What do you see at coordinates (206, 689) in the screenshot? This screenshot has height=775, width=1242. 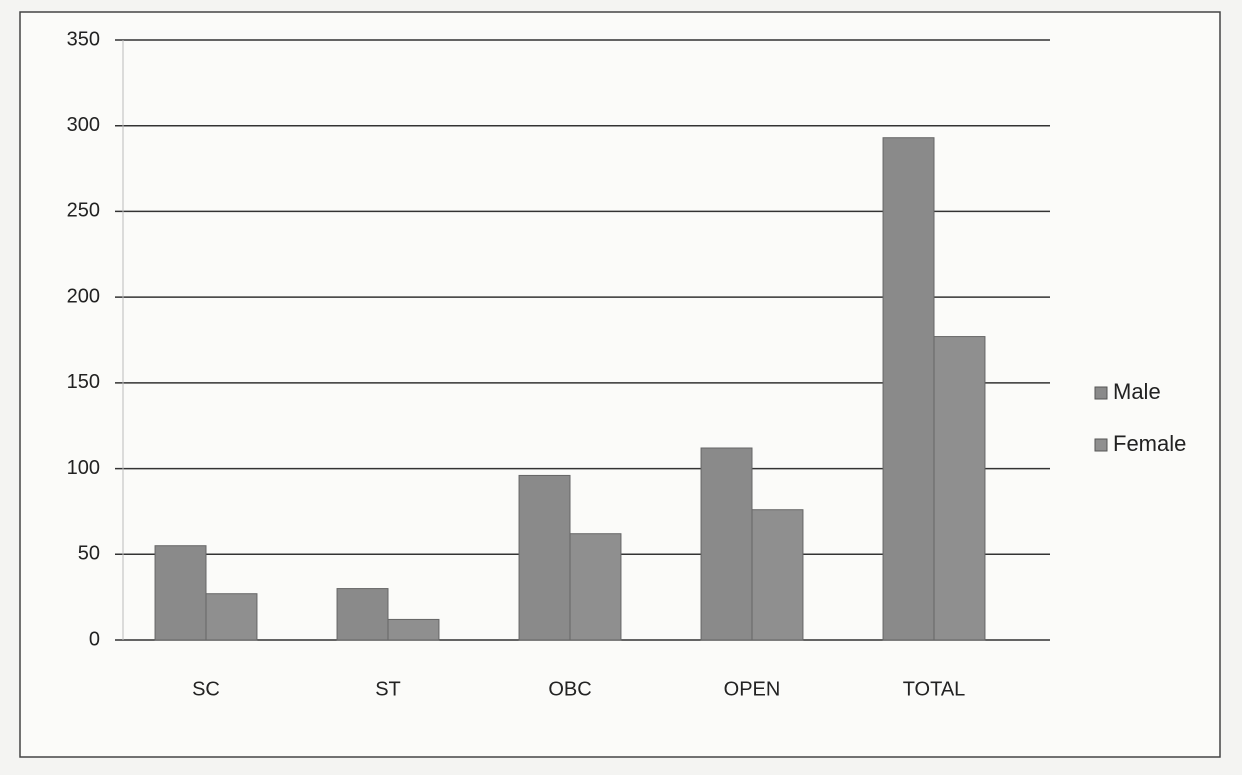 I see `x-tick-label: SC` at bounding box center [206, 689].